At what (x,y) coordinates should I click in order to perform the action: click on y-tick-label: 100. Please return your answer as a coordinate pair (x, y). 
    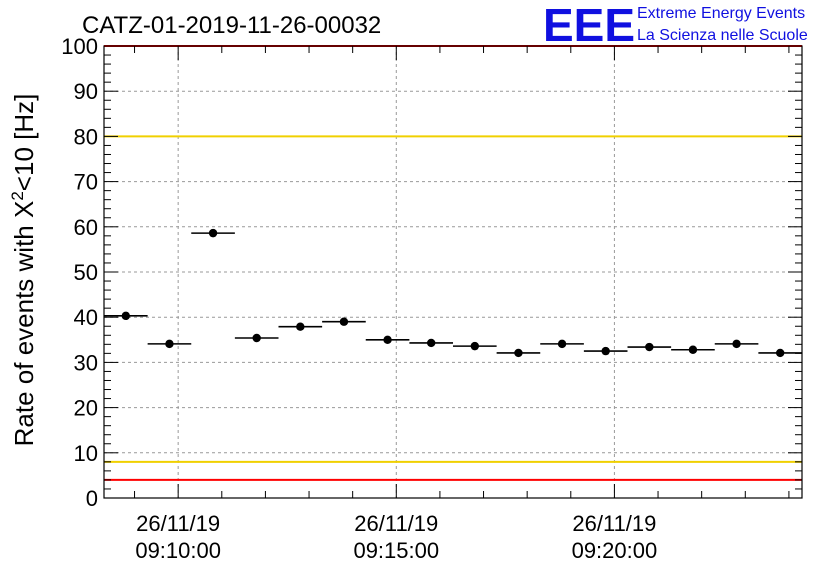
    Looking at the image, I should click on (79, 46).